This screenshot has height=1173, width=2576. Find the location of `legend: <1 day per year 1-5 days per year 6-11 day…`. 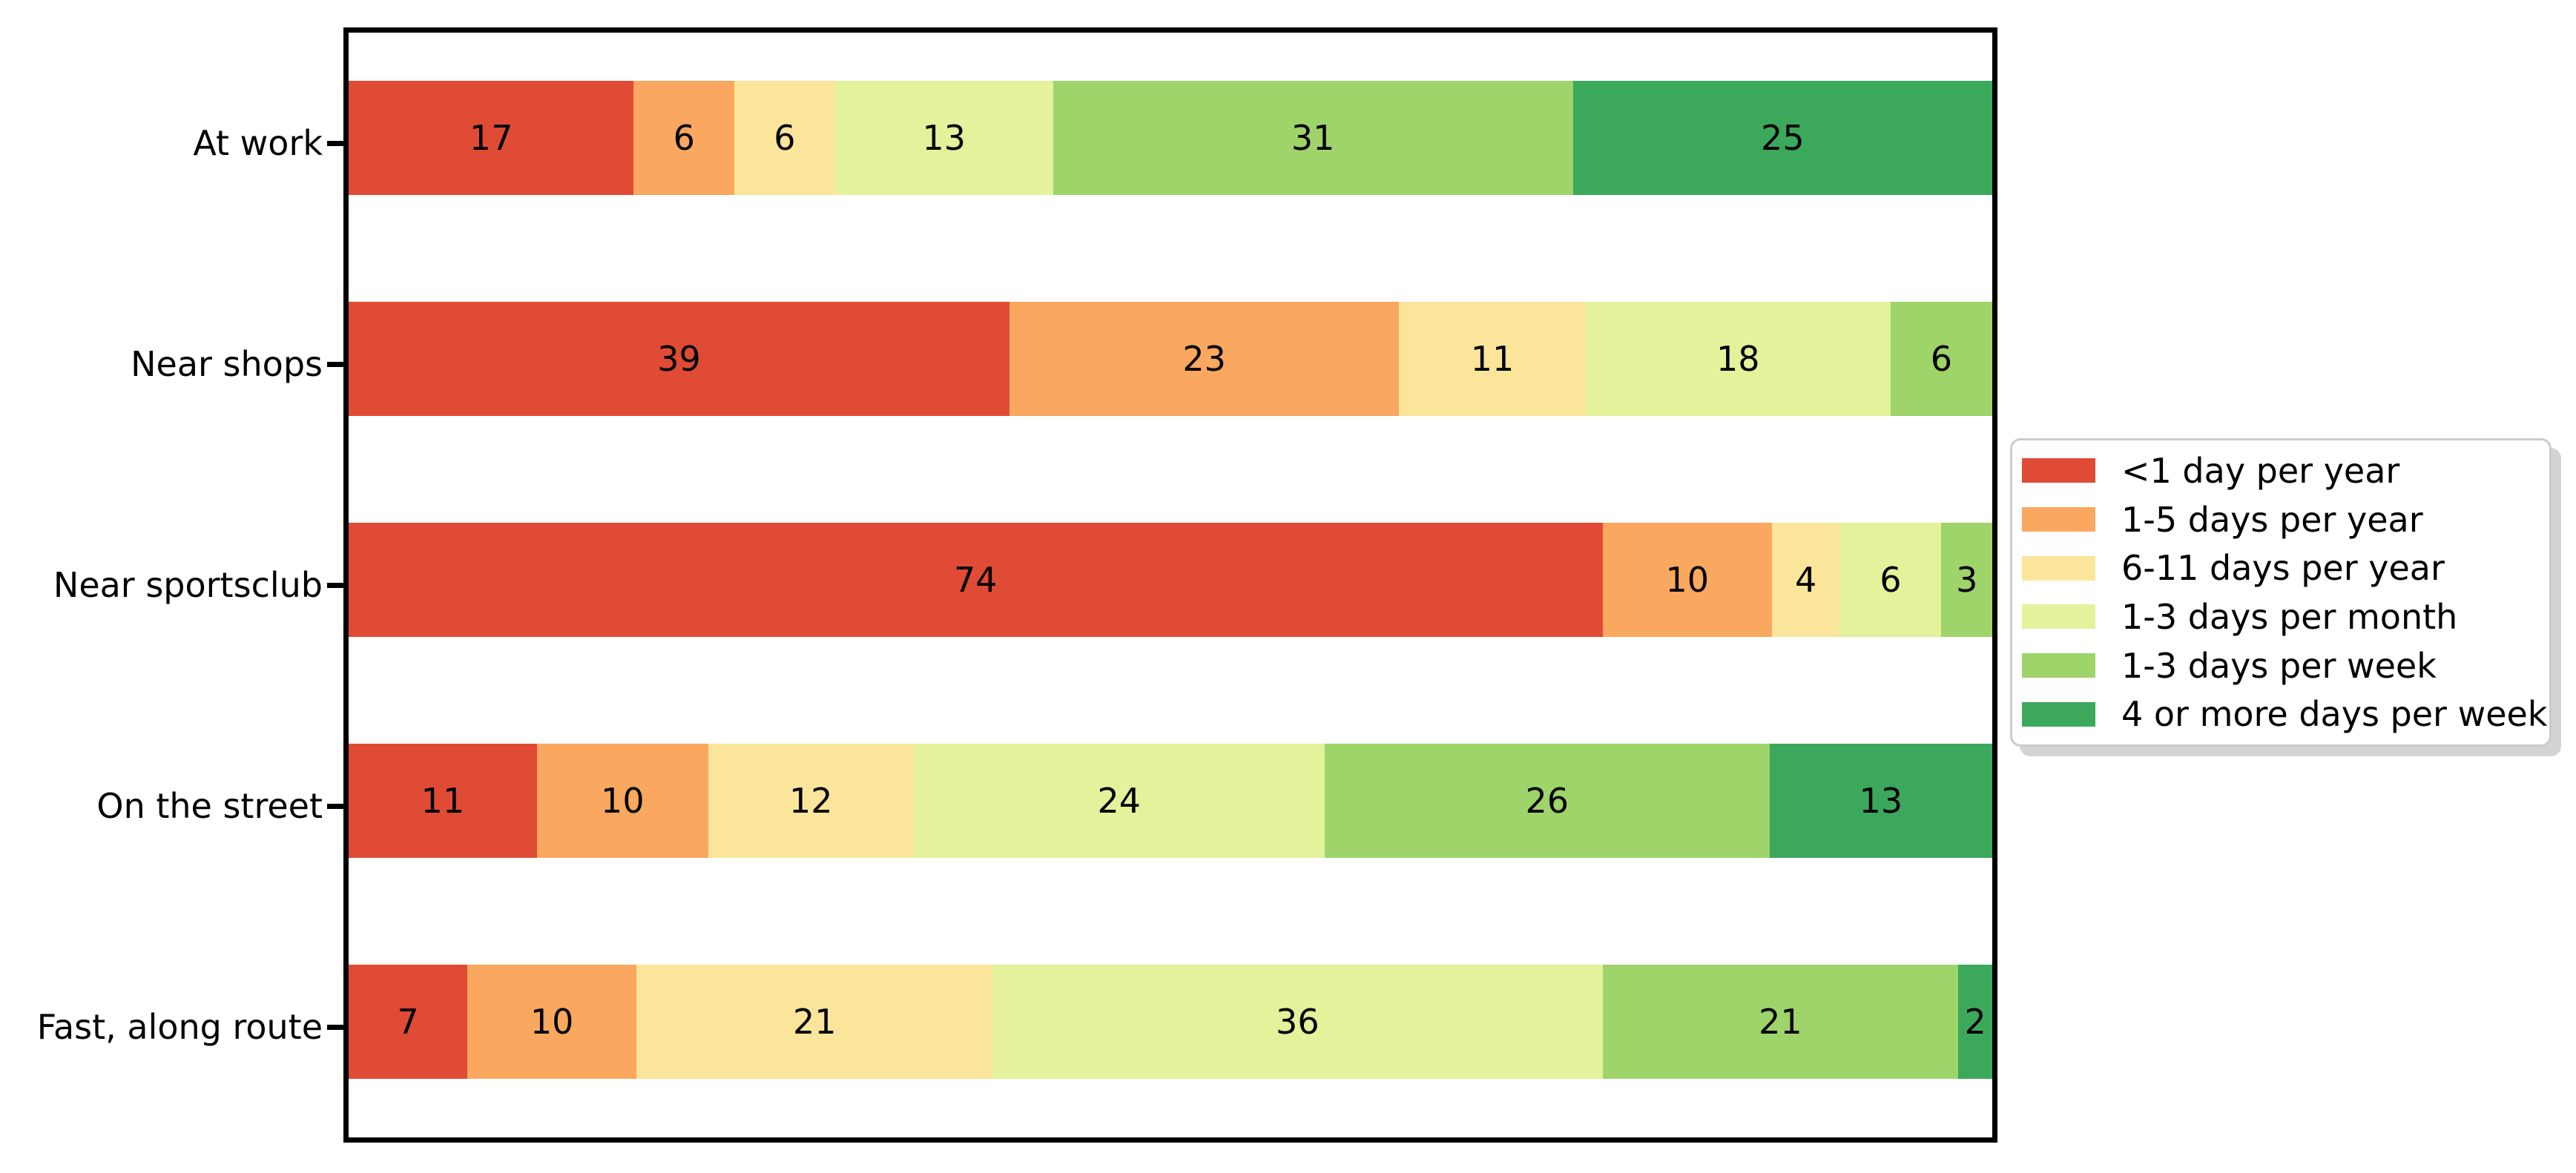

legend: <1 day per year 1-5 days per year 6-11 day… is located at coordinates (2281, 592).